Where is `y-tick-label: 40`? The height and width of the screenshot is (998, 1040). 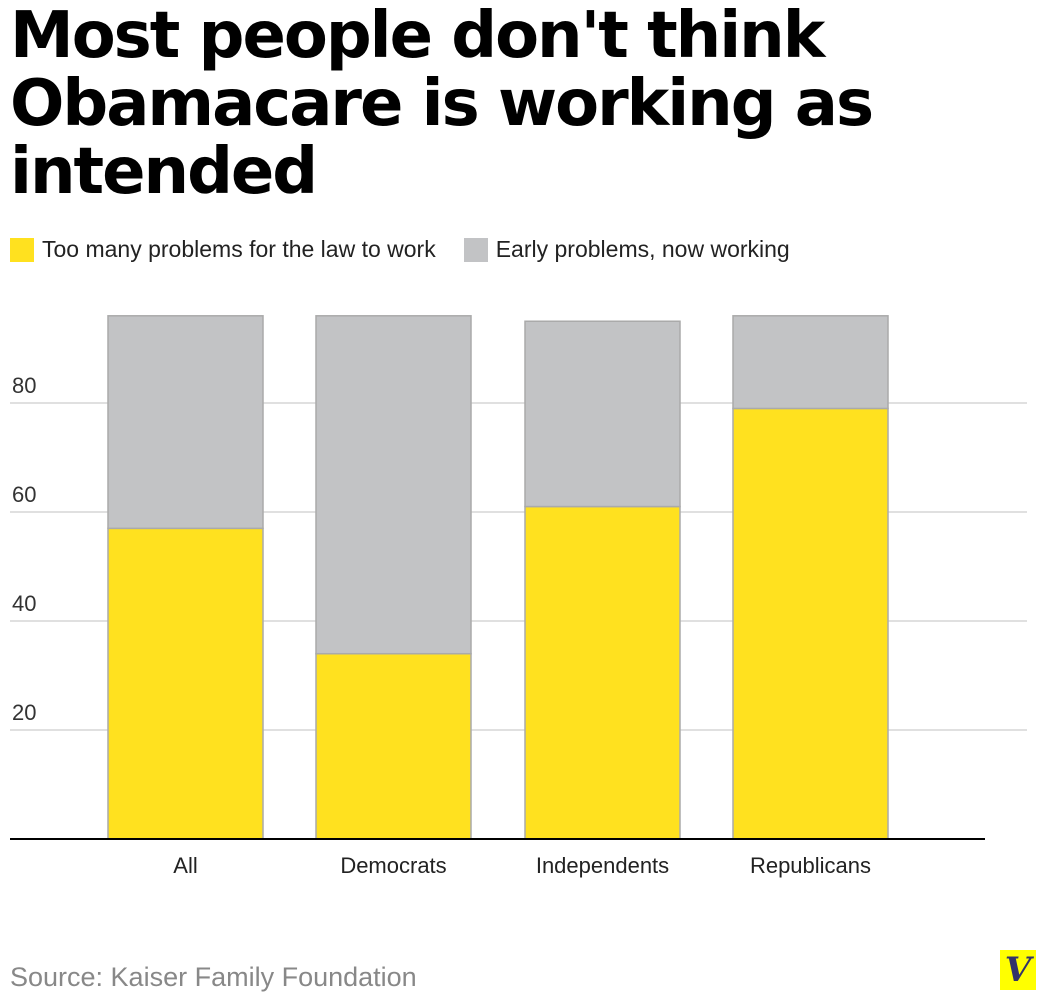
y-tick-label: 40 is located at coordinates (24, 603).